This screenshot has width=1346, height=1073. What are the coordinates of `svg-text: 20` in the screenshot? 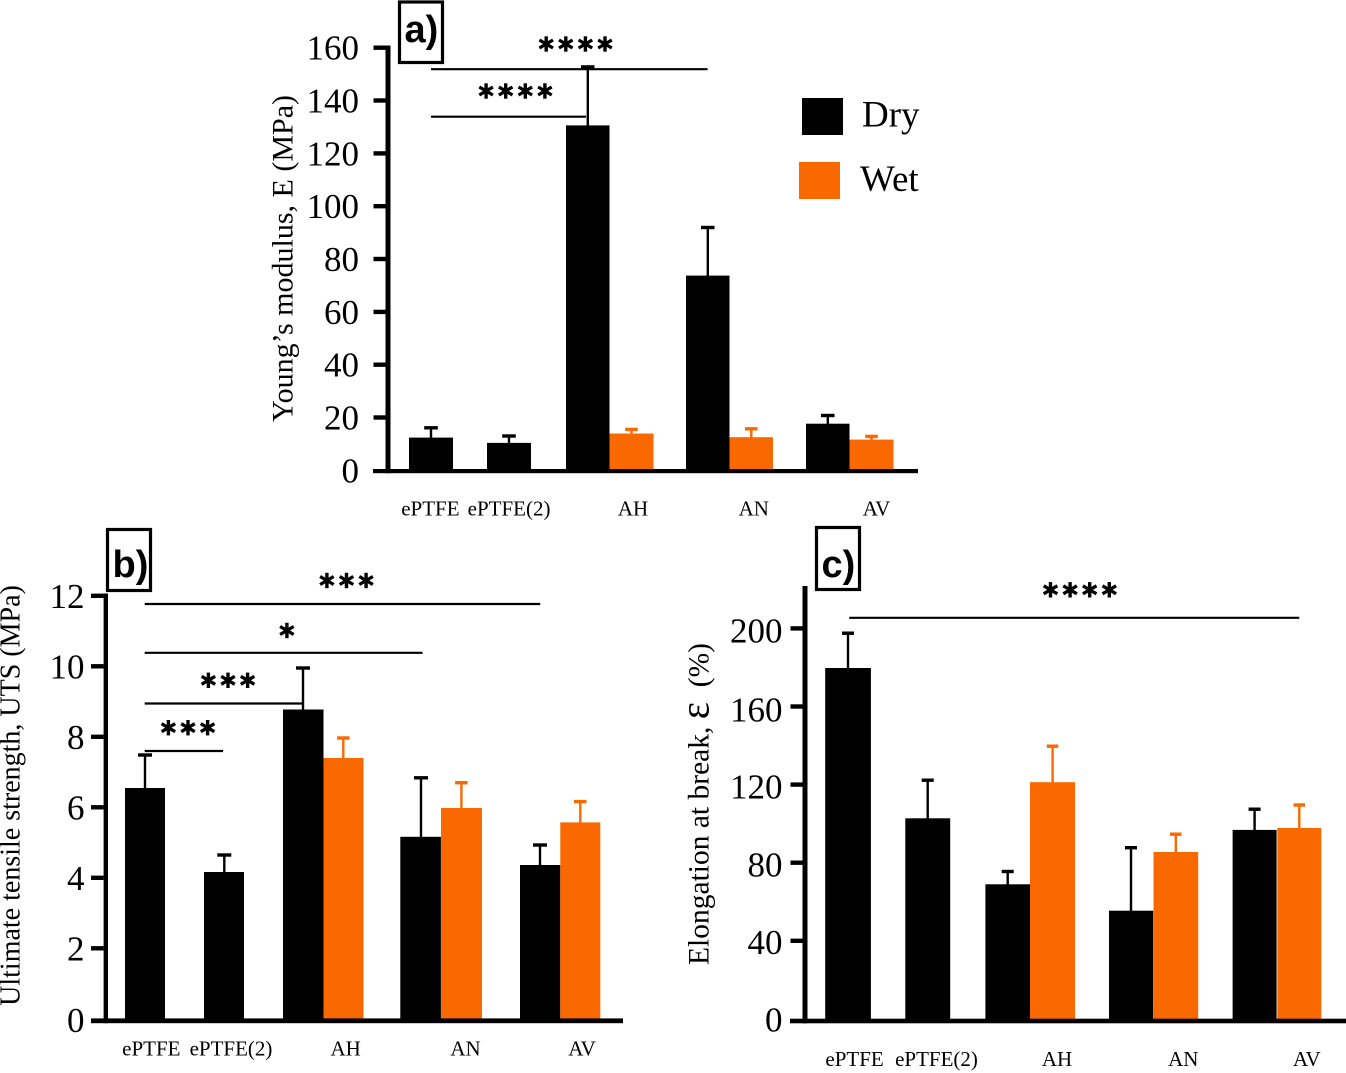 It's located at (341, 418).